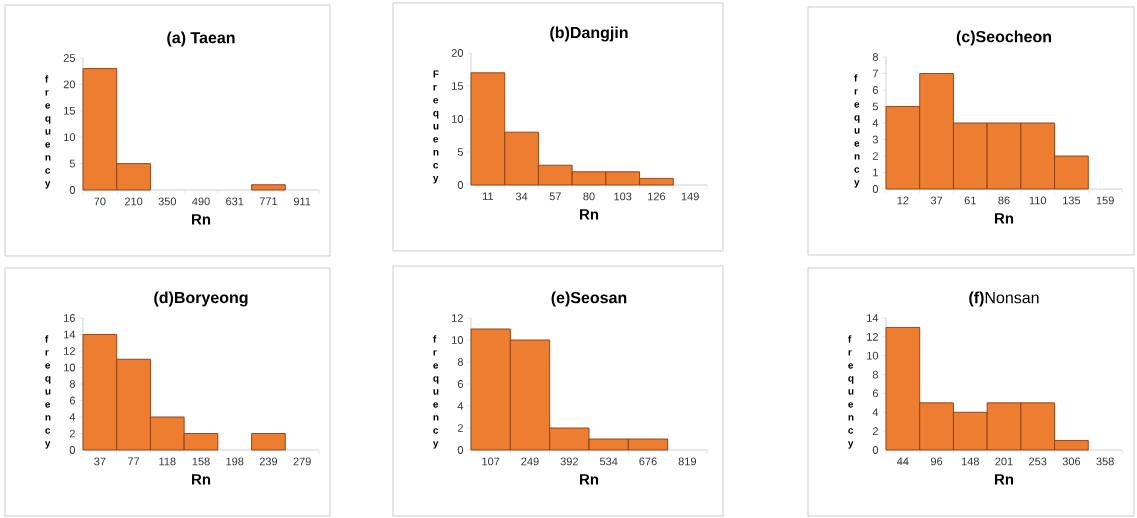  Describe the element at coordinates (902, 461) in the screenshot. I see `x-tick-label: 44` at that location.